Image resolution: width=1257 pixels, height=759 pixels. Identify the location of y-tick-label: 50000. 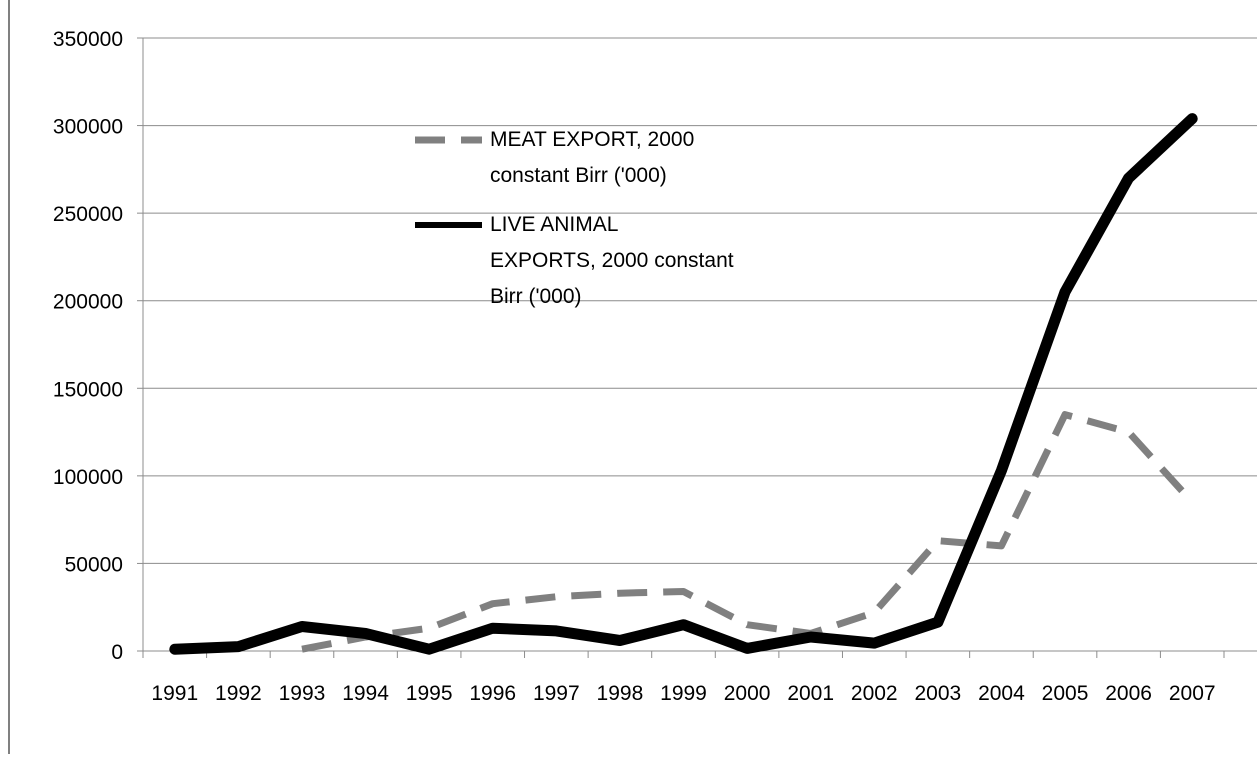
(94, 564).